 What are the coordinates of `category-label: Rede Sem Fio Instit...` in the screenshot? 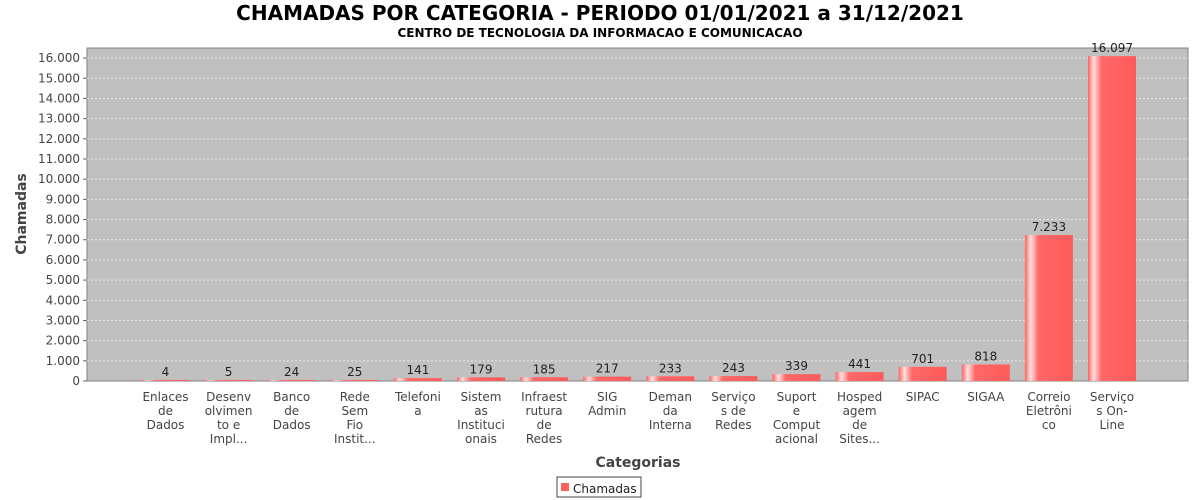 It's located at (355, 418).